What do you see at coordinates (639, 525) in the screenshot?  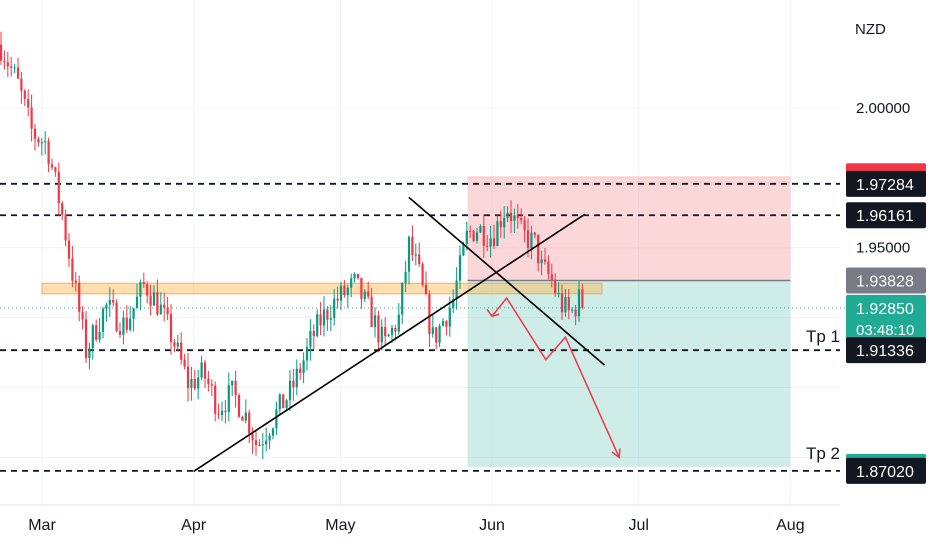 I see `x-tick-label: Jul` at bounding box center [639, 525].